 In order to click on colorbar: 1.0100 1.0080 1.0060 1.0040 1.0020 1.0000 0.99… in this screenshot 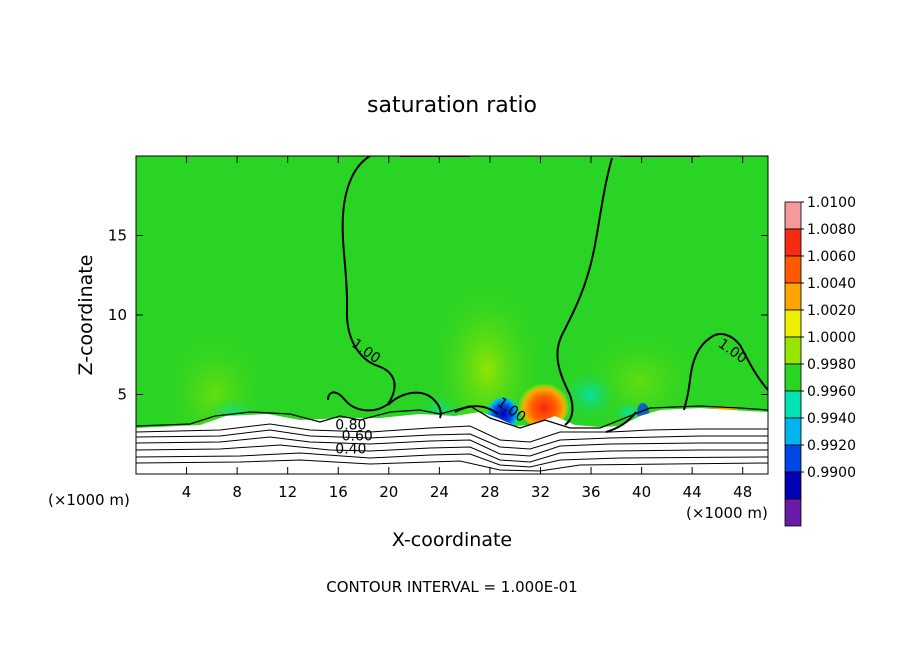, I will do `click(820, 361)`.